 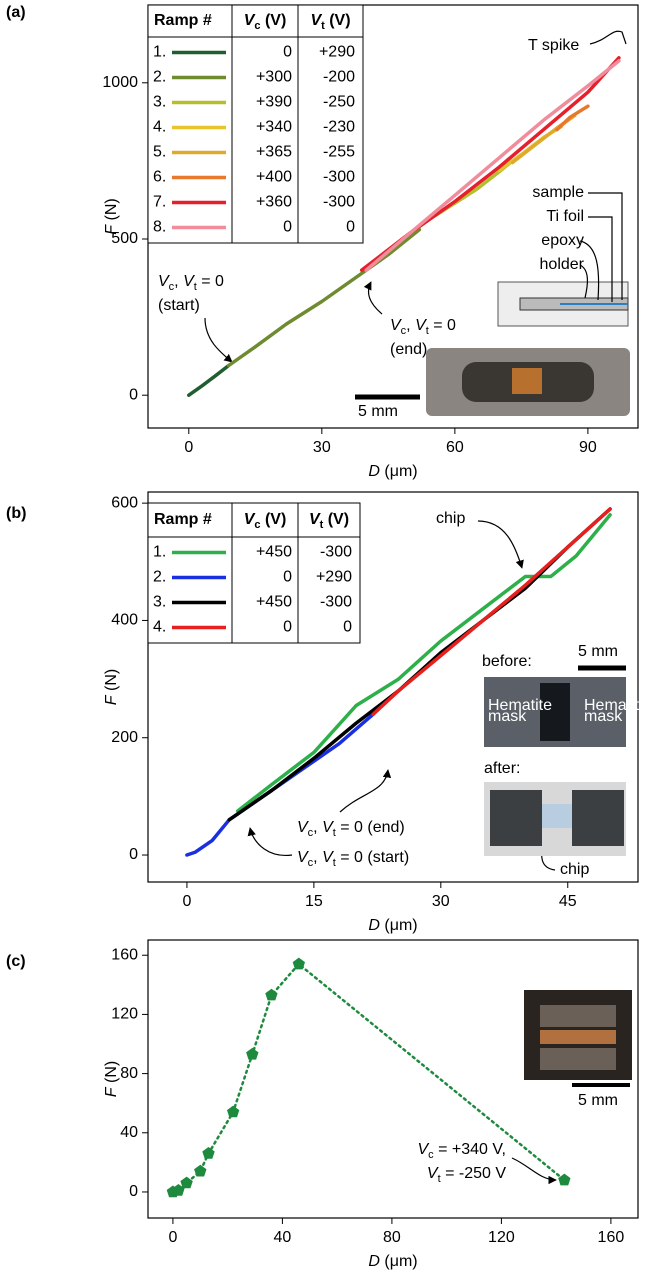 What do you see at coordinates (507, 661) in the screenshot?
I see `text-run: before:` at bounding box center [507, 661].